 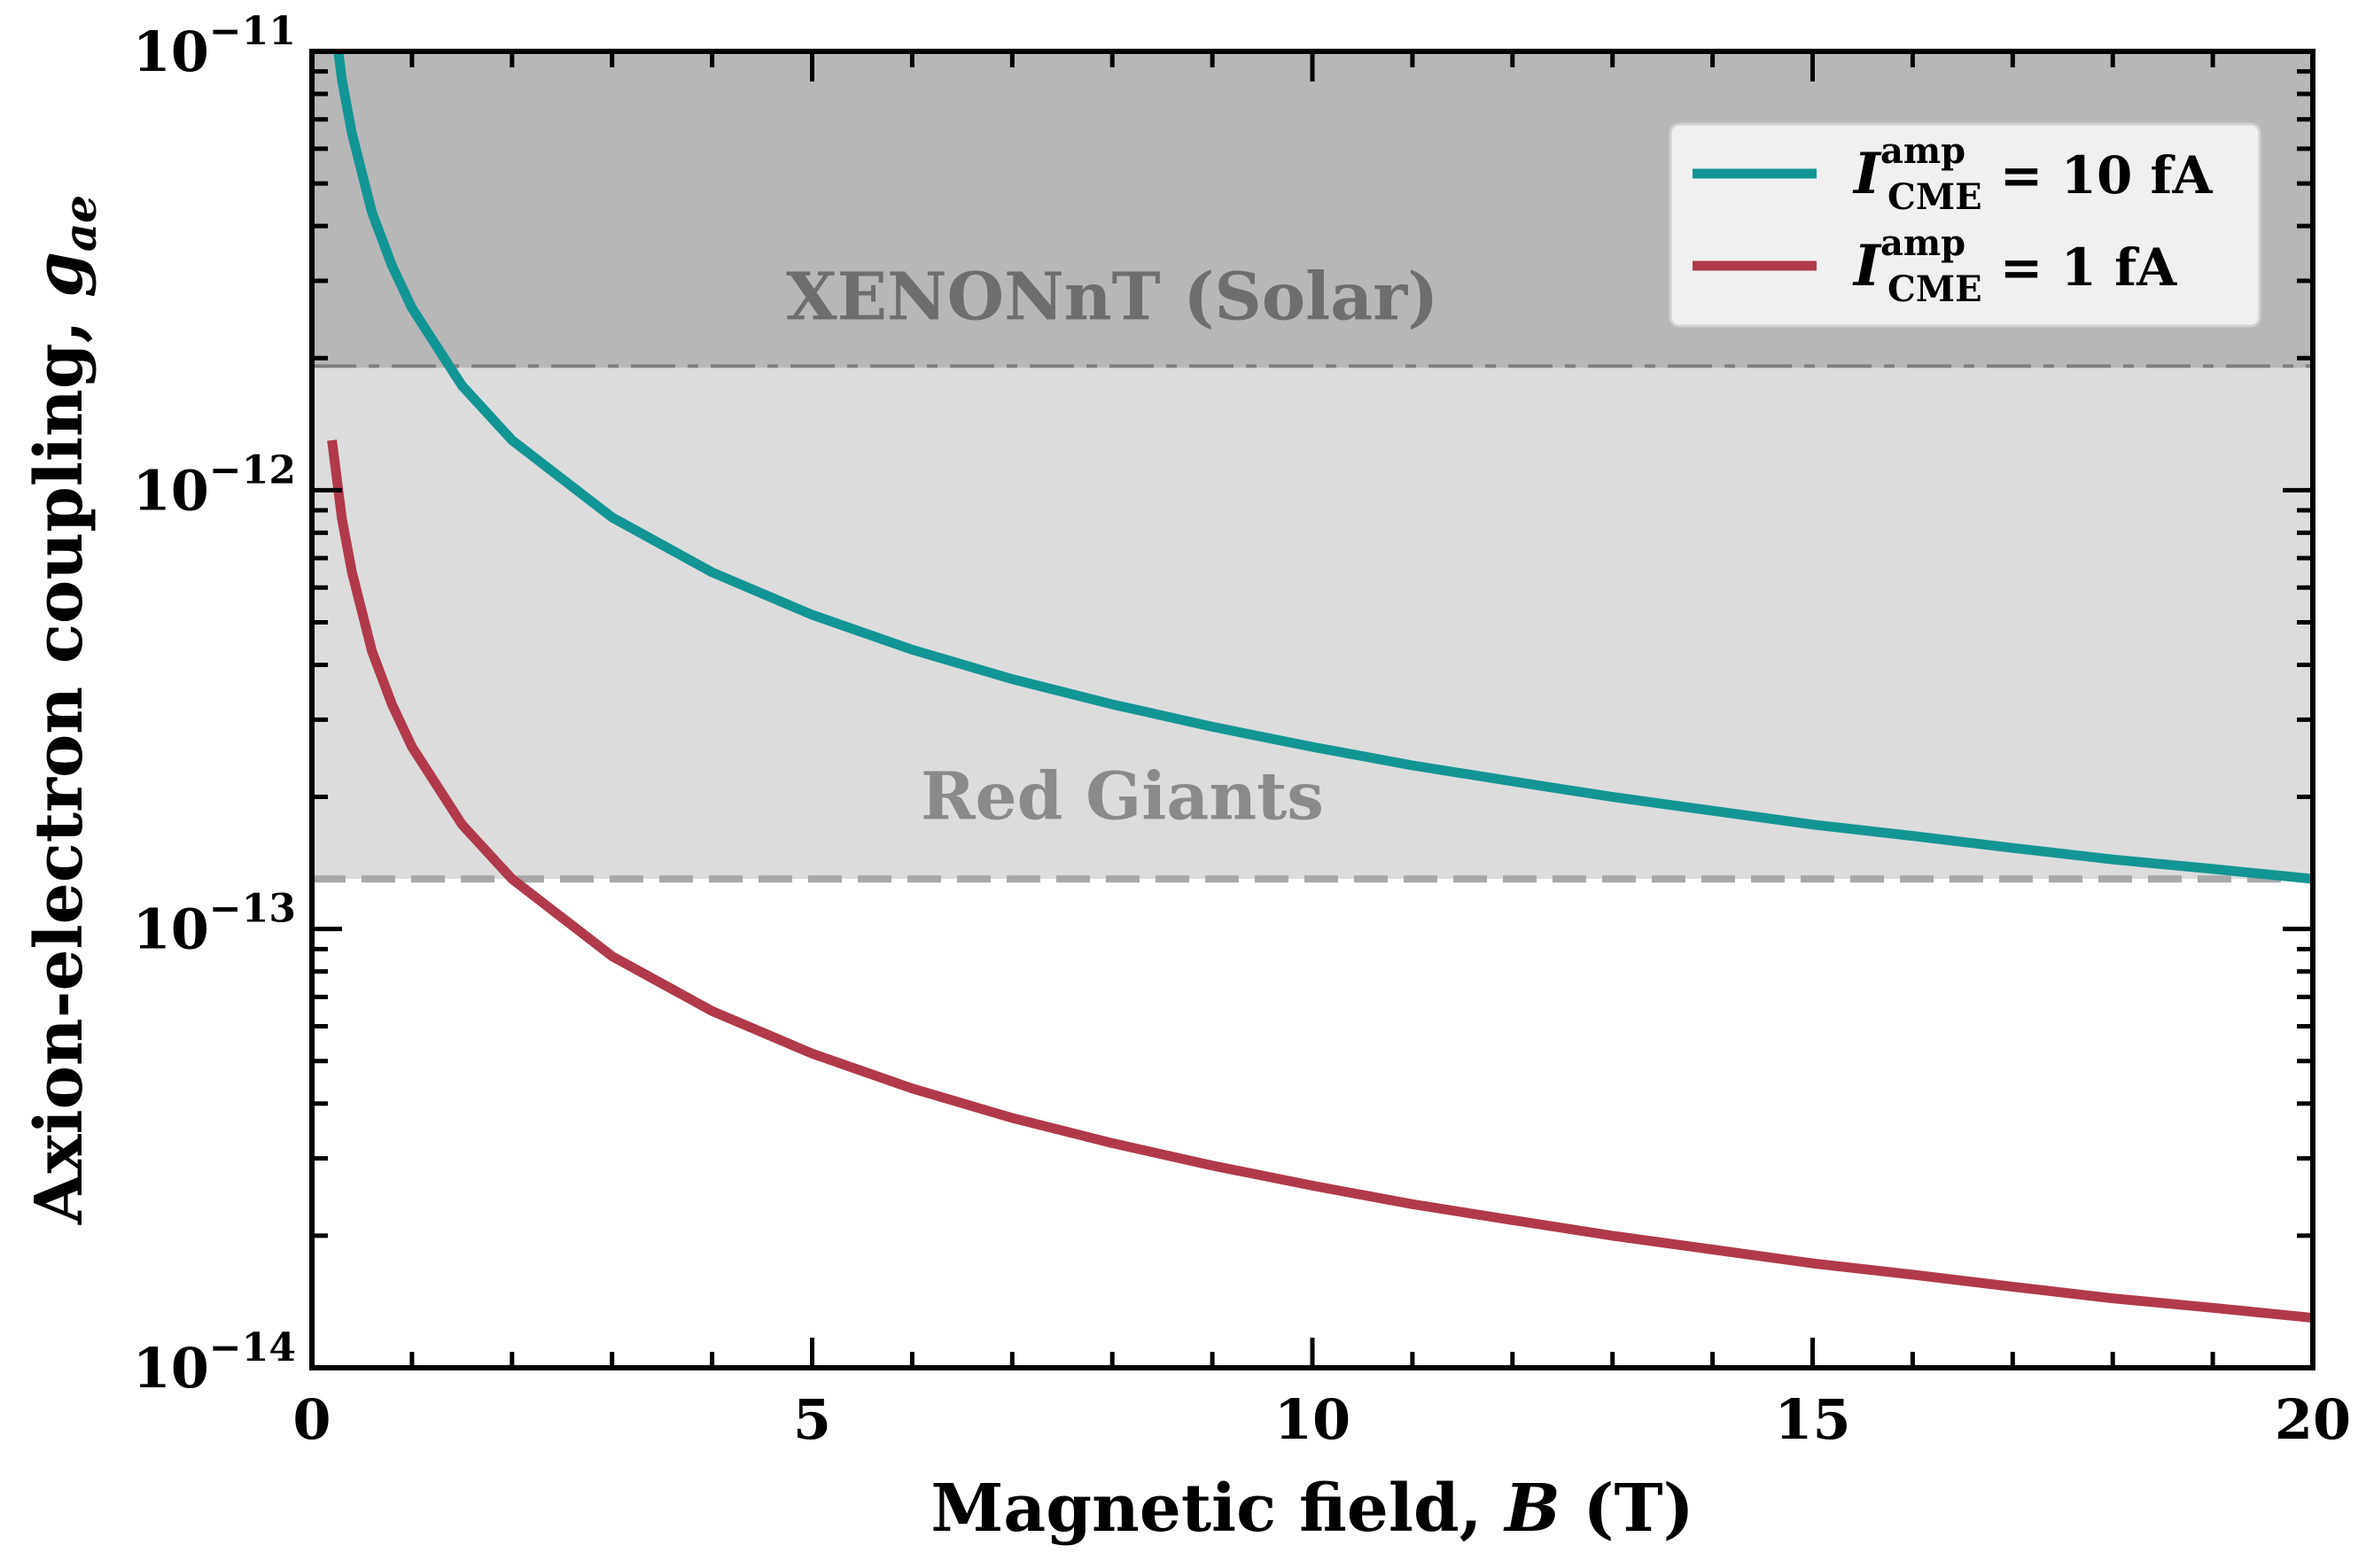 I want to click on y-tick-label: 10−14, so click(x=214, y=1363).